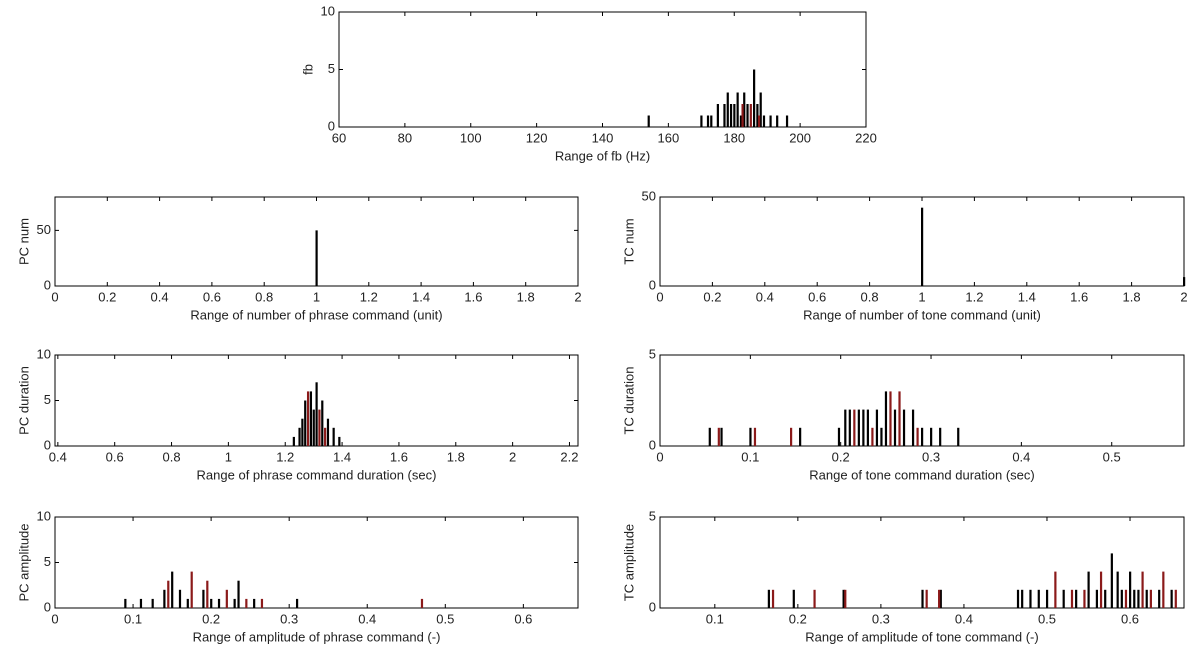 This screenshot has height=654, width=1190. Describe the element at coordinates (289, 618) in the screenshot. I see `x-tick-label: 0.3` at that location.